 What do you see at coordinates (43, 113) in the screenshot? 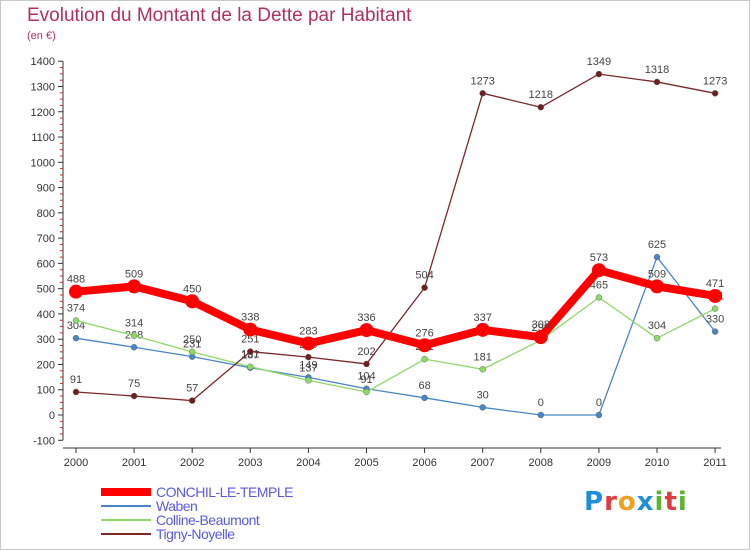
I see `y-tick-label: 1200` at bounding box center [43, 113].